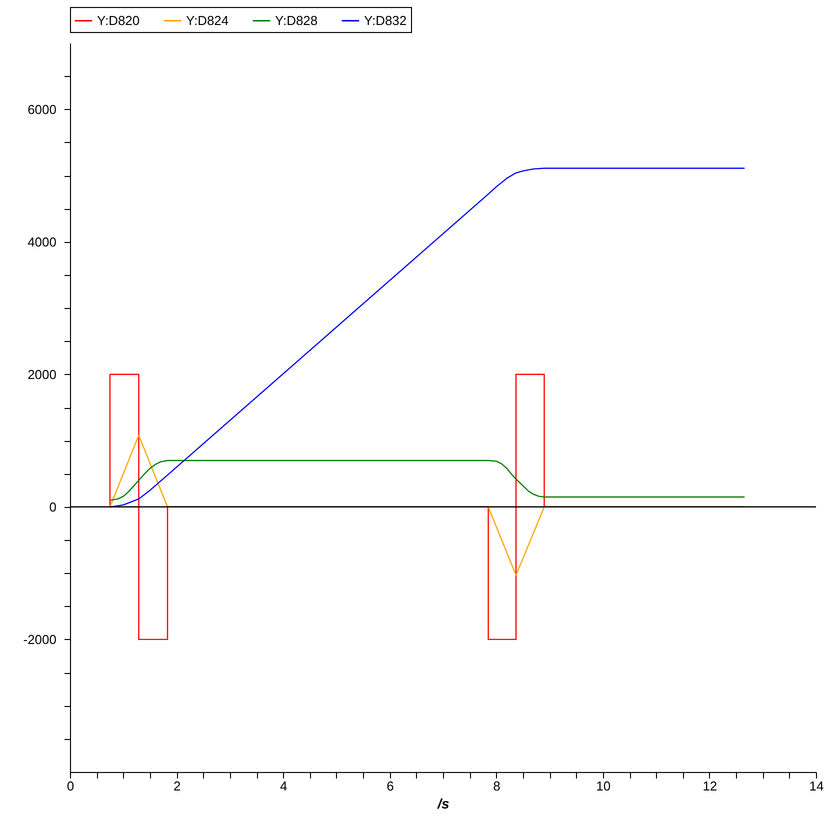 This screenshot has height=840, width=840. What do you see at coordinates (443, 804) in the screenshot?
I see `x-axis-title: /s` at bounding box center [443, 804].